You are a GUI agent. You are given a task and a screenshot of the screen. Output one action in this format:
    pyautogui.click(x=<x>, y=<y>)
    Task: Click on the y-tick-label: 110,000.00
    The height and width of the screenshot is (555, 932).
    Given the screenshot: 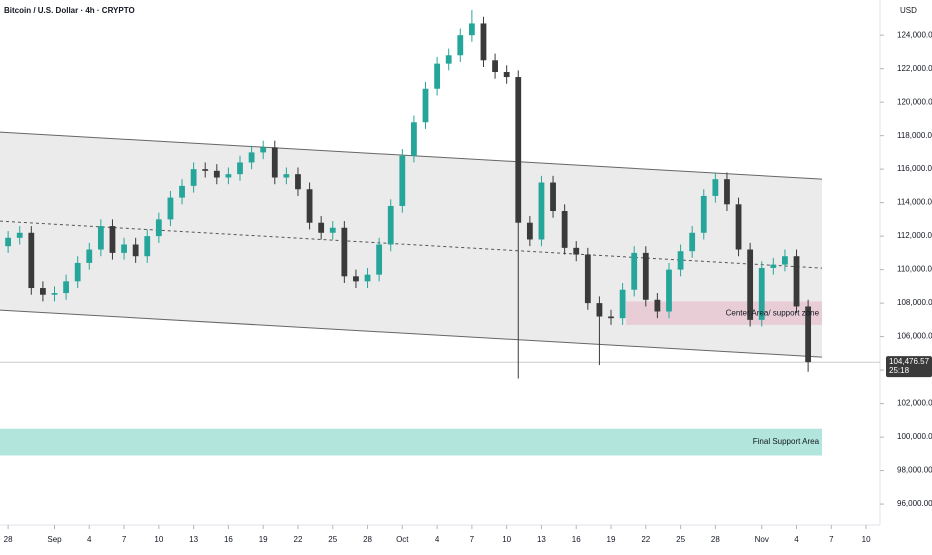 What is the action you would take?
    pyautogui.click(x=914, y=269)
    